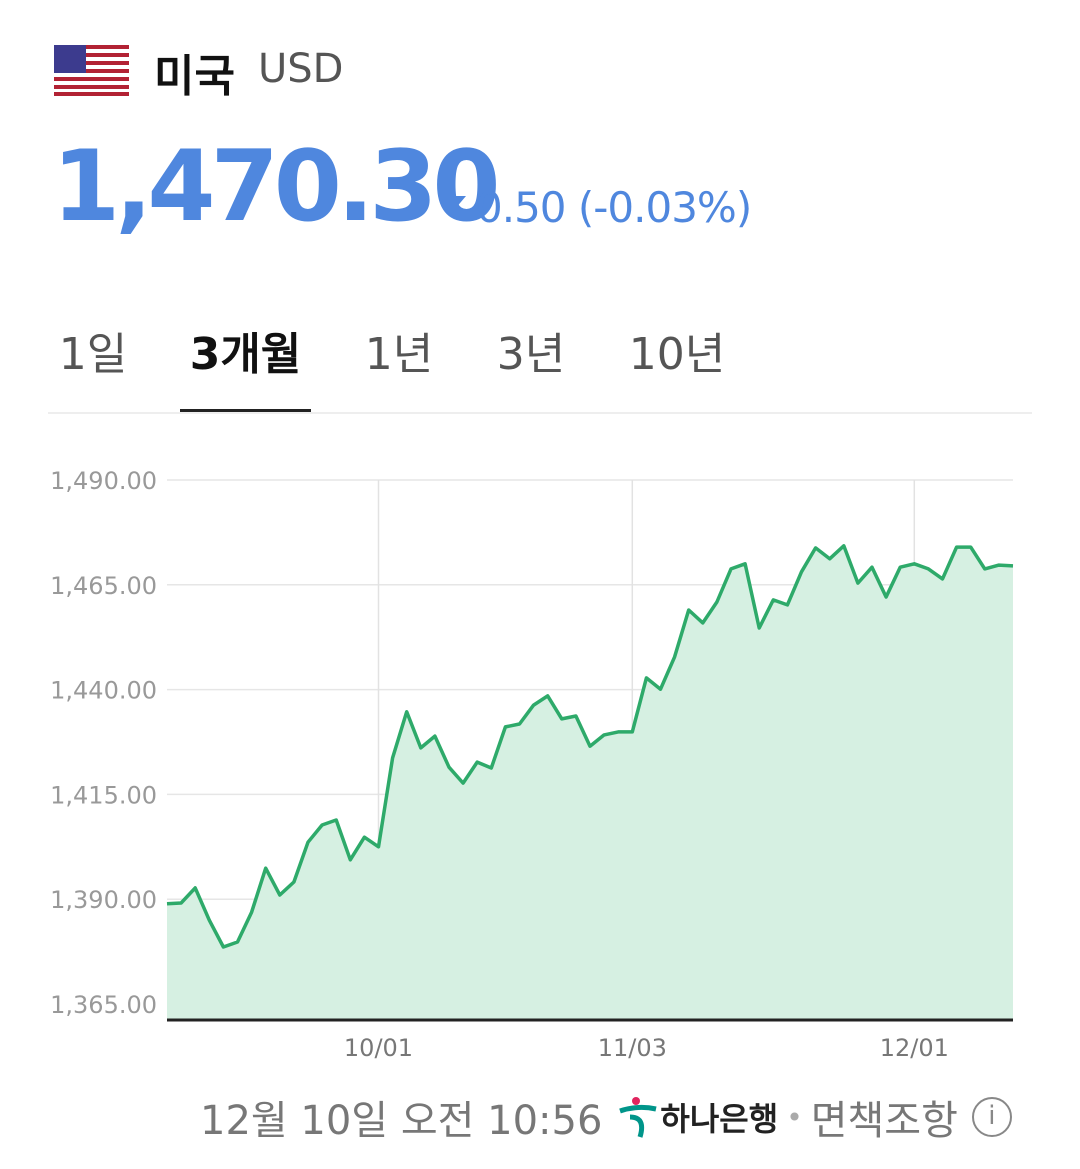 This screenshot has height=1169, width=1080. What do you see at coordinates (991, 1117) in the screenshot?
I see `info-icon: i` at bounding box center [991, 1117].